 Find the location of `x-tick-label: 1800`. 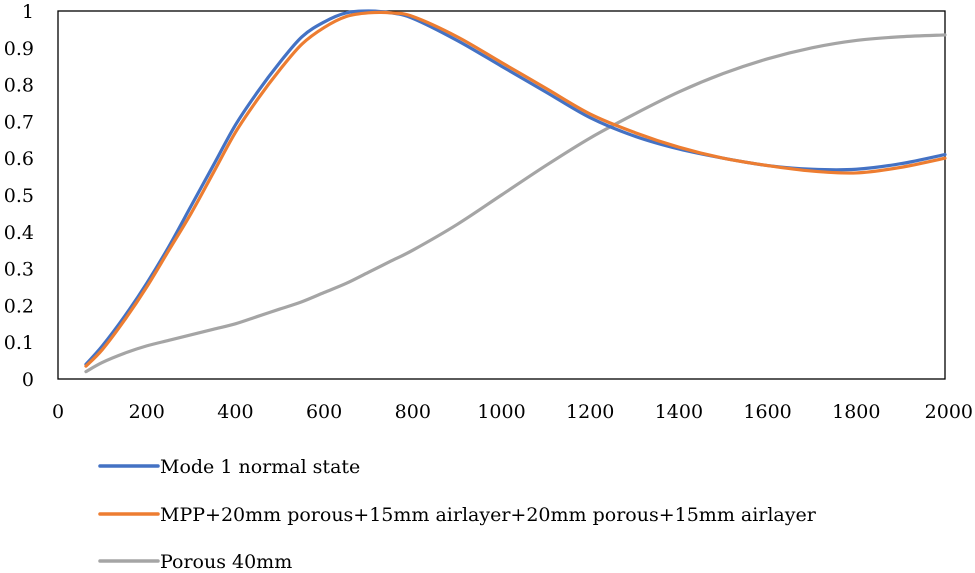

x-tick-label: 1800 is located at coordinates (856, 412).